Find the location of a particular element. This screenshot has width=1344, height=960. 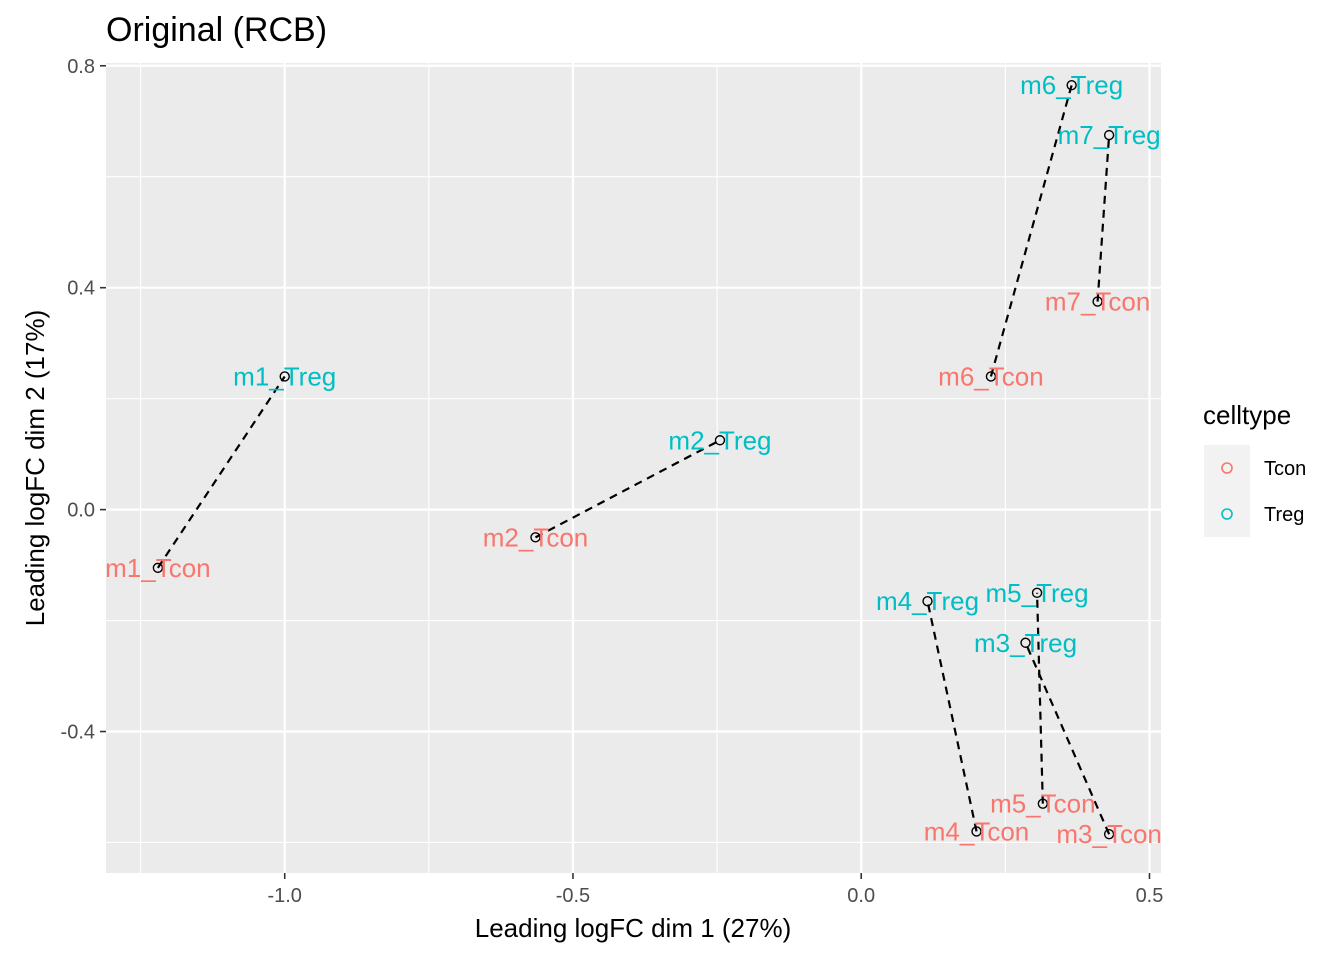

legend-label-treg: Treg is located at coordinates (1284, 515).